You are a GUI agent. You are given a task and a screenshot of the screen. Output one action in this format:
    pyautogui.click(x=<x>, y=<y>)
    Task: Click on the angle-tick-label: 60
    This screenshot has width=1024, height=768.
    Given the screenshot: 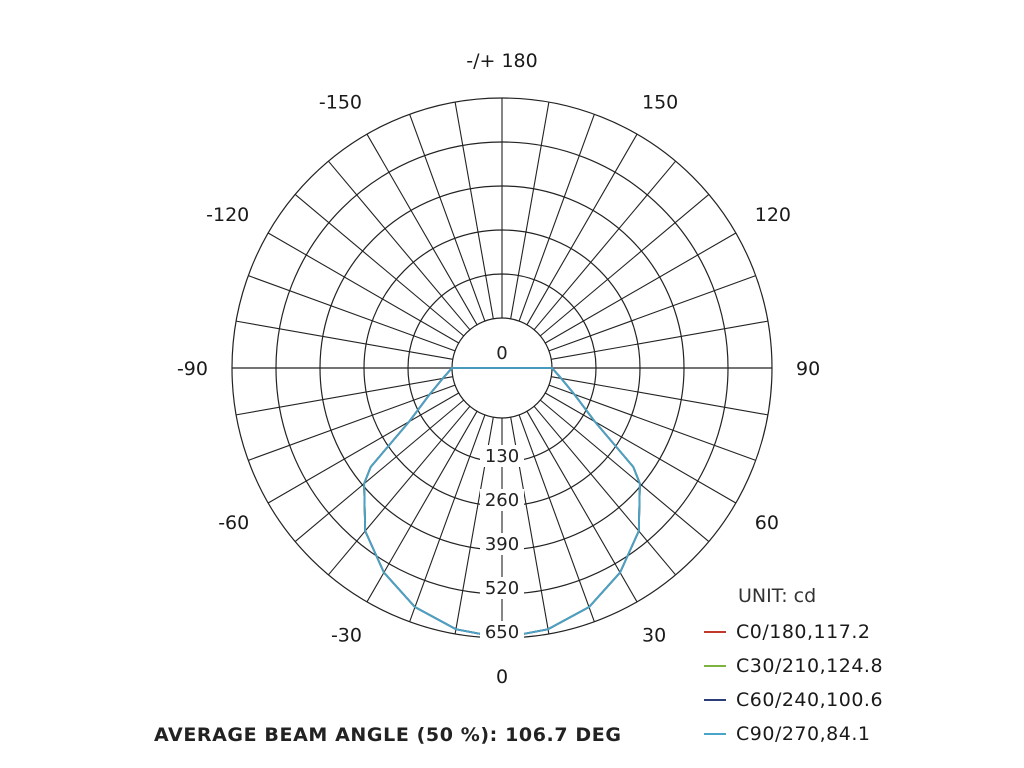 What is the action you would take?
    pyautogui.click(x=767, y=523)
    